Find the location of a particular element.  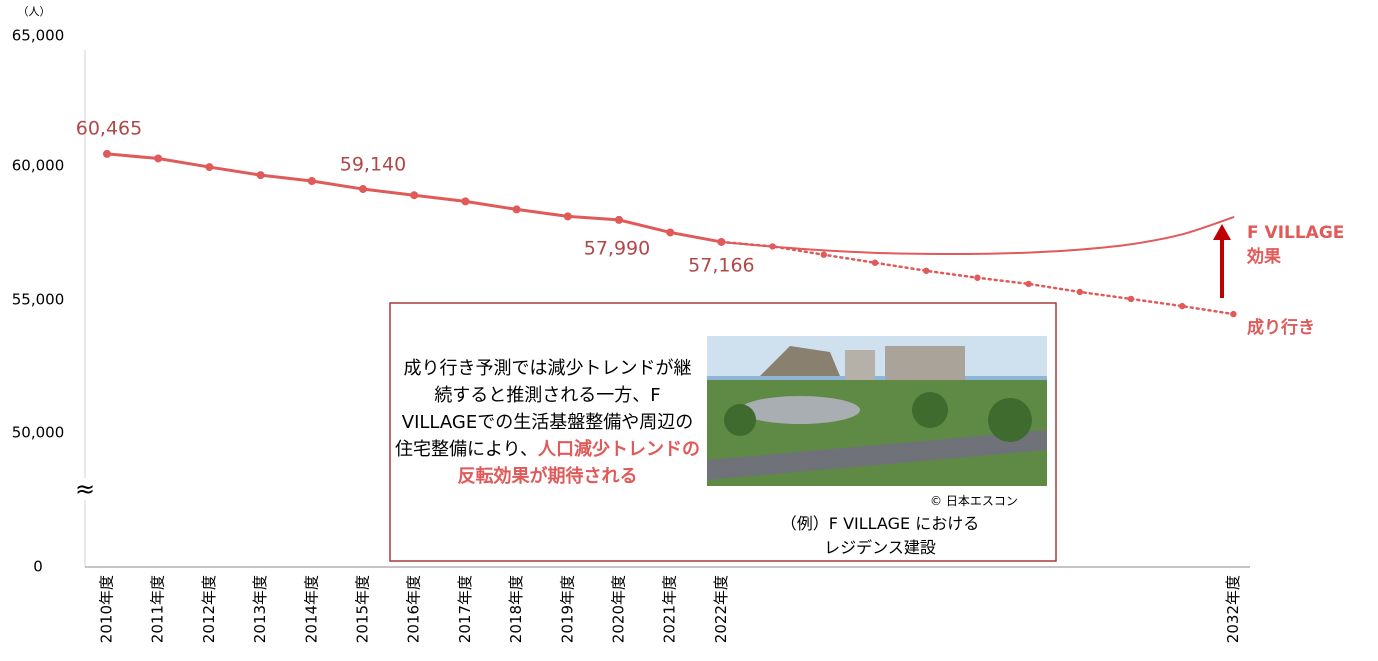

data-label: 57,990 is located at coordinates (617, 248).